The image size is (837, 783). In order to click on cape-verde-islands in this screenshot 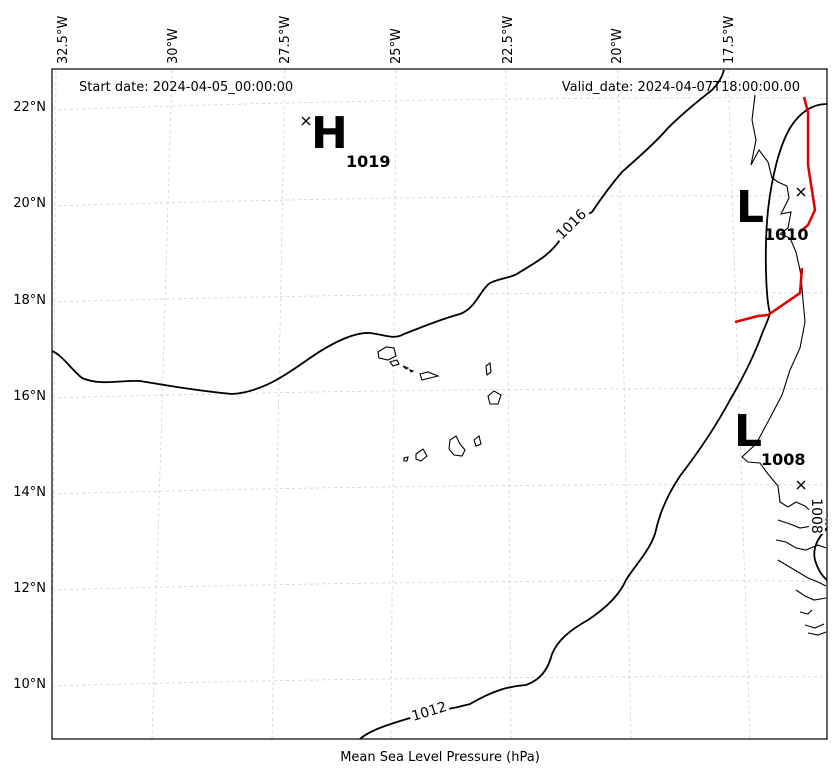, I will do `click(439, 404)`.